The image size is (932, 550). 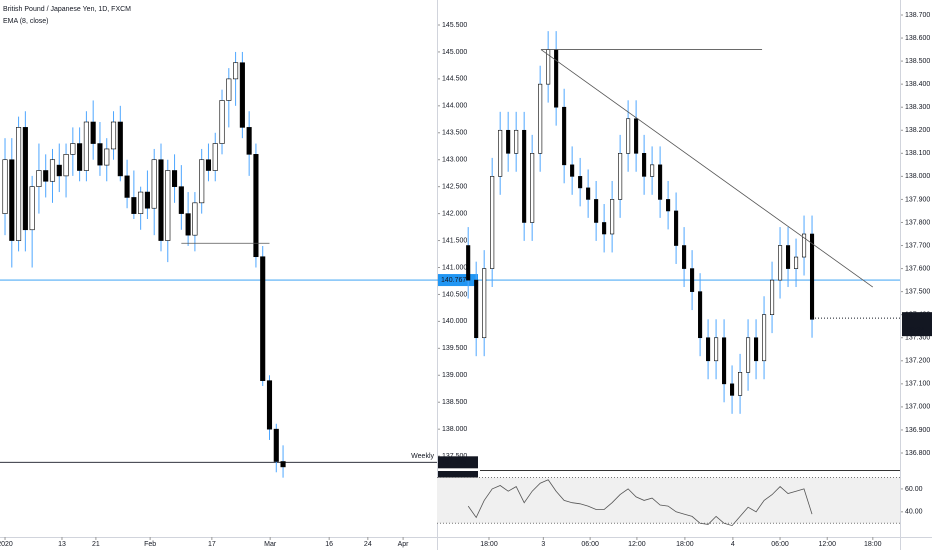 I want to click on y-tick-label: 141.500, so click(x=454, y=240).